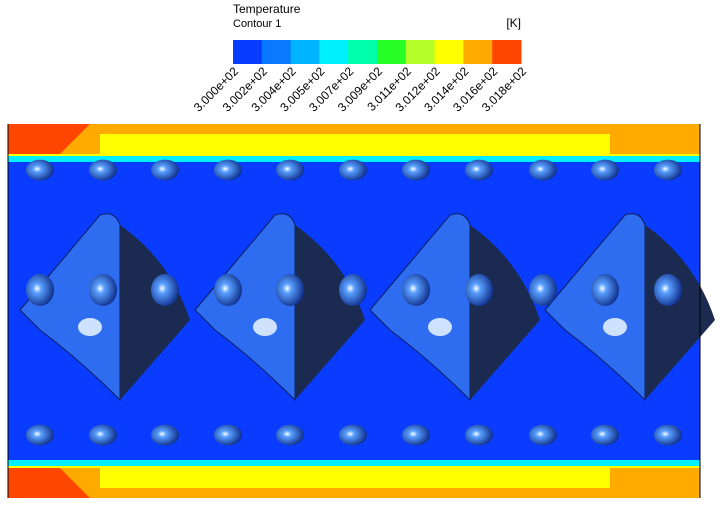 Image resolution: width=726 pixels, height=507 pixels. What do you see at coordinates (257, 24) in the screenshot?
I see `legend-subtitle: Contour 1` at bounding box center [257, 24].